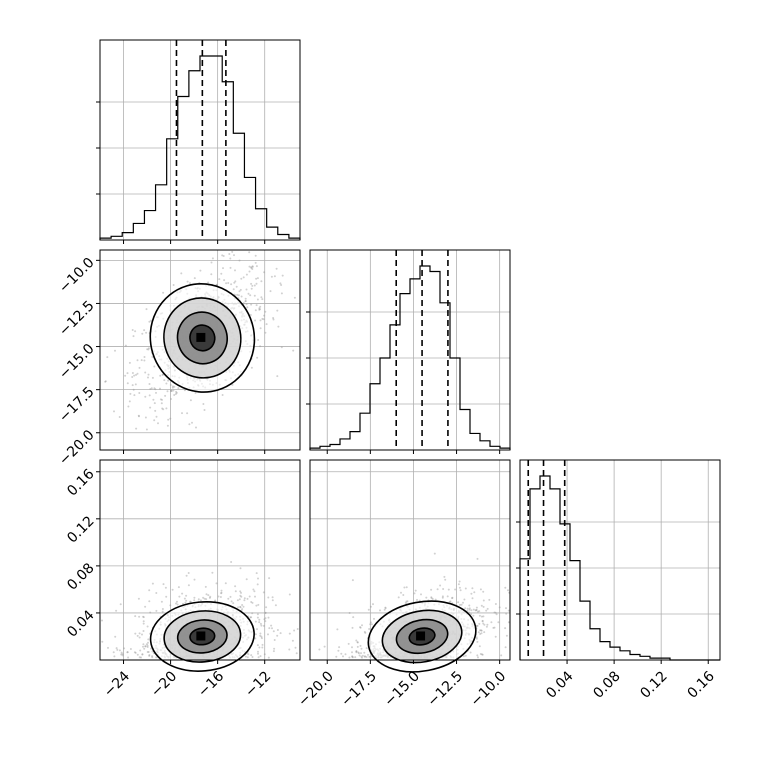  Describe the element at coordinates (178, 359) in the screenshot. I see `panel-1-0: −10.0−12.5−15.0−17.5−20.0` at that location.